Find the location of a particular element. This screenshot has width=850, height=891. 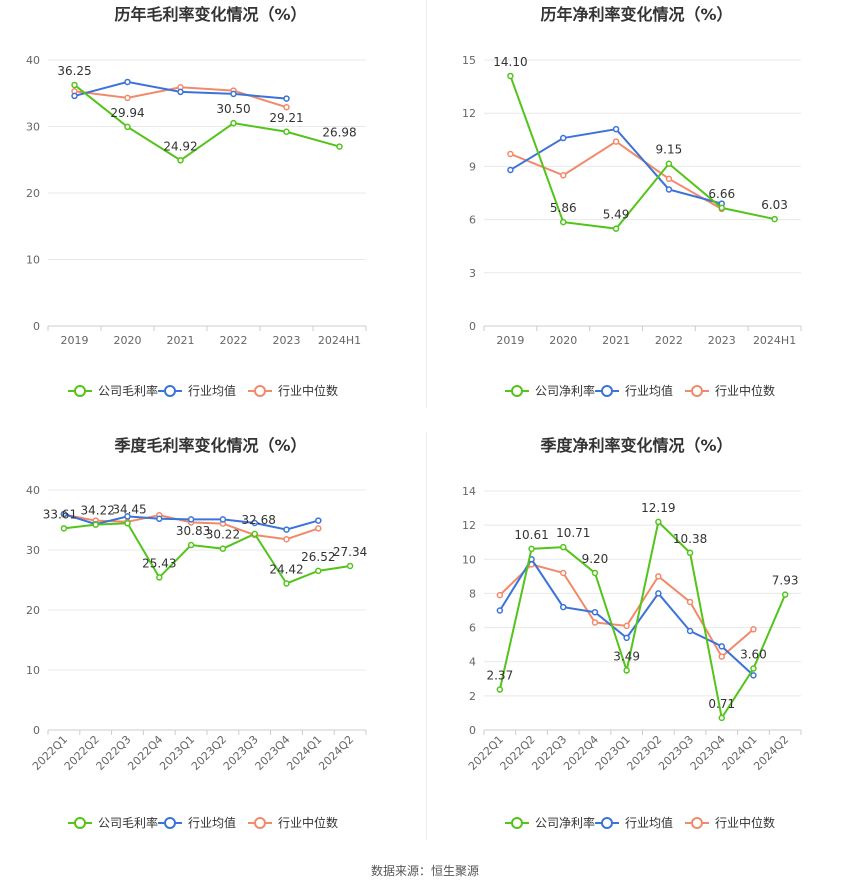

x-tick-label: 2021 is located at coordinates (181, 340).